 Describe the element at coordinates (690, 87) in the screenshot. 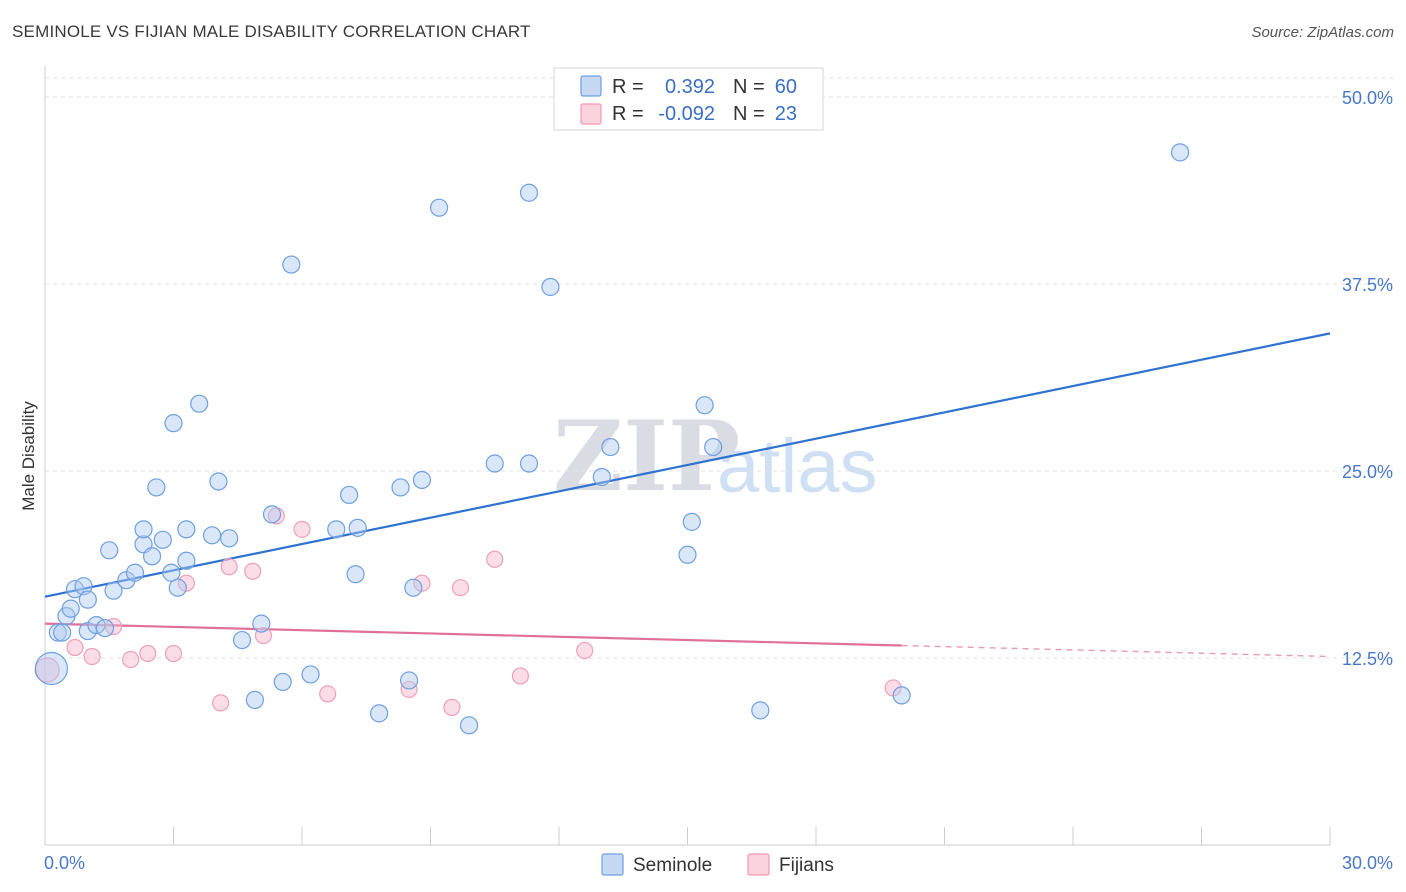

I see `legend-r-value-seminole: 0.392` at that location.